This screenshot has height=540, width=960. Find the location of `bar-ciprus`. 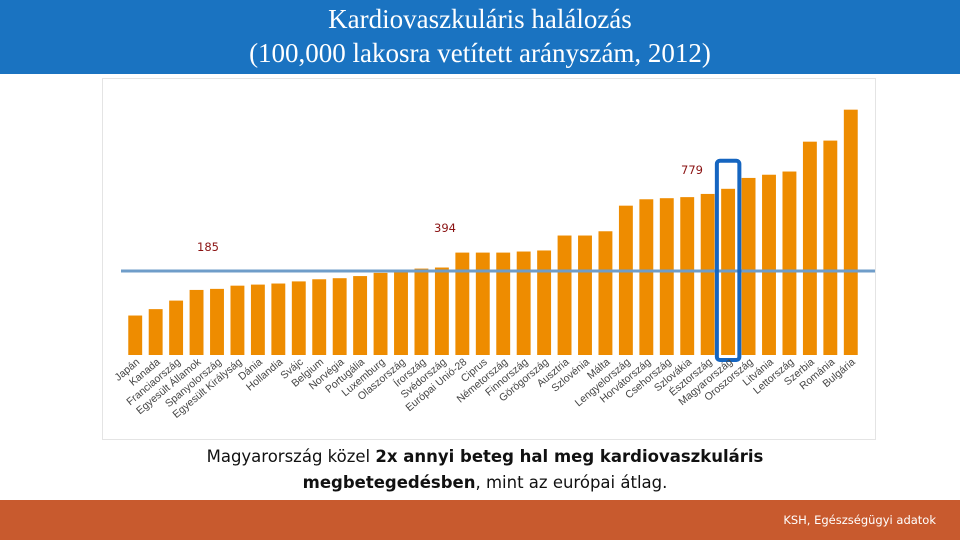

bar-ciprus is located at coordinates (482, 303).